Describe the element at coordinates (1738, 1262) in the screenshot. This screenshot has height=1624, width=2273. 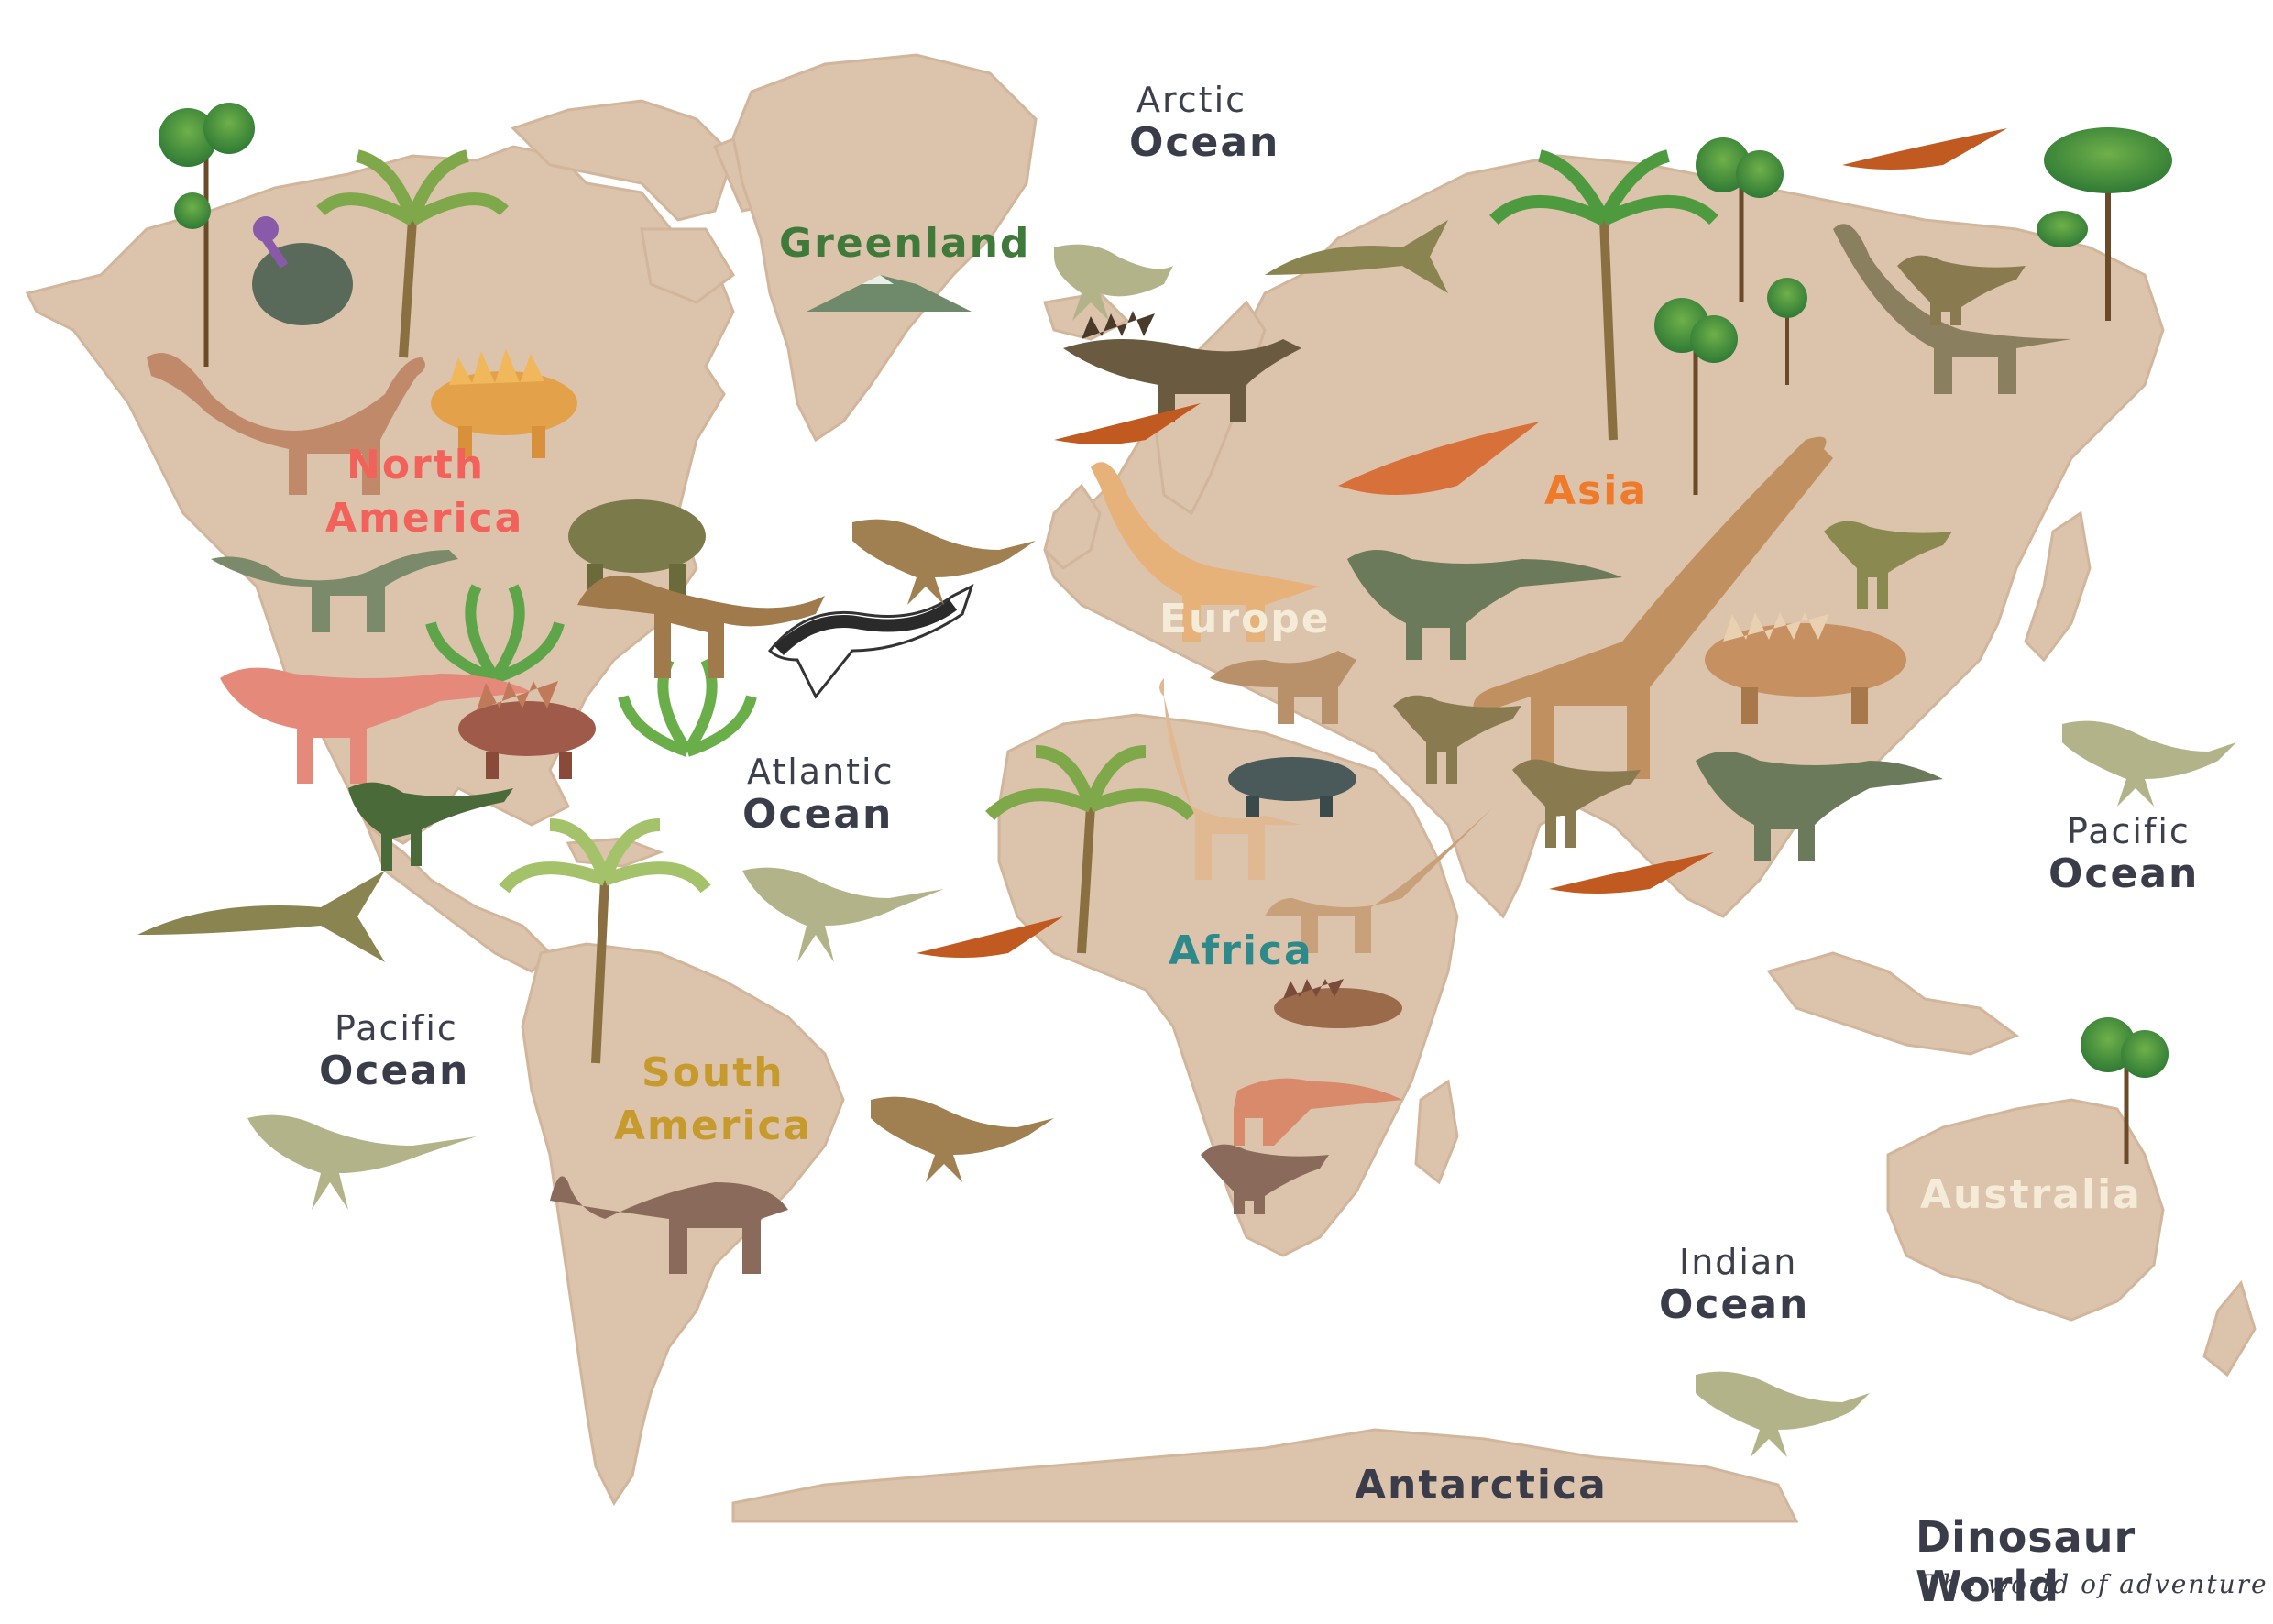
I see `svg-text: Indian` at that location.